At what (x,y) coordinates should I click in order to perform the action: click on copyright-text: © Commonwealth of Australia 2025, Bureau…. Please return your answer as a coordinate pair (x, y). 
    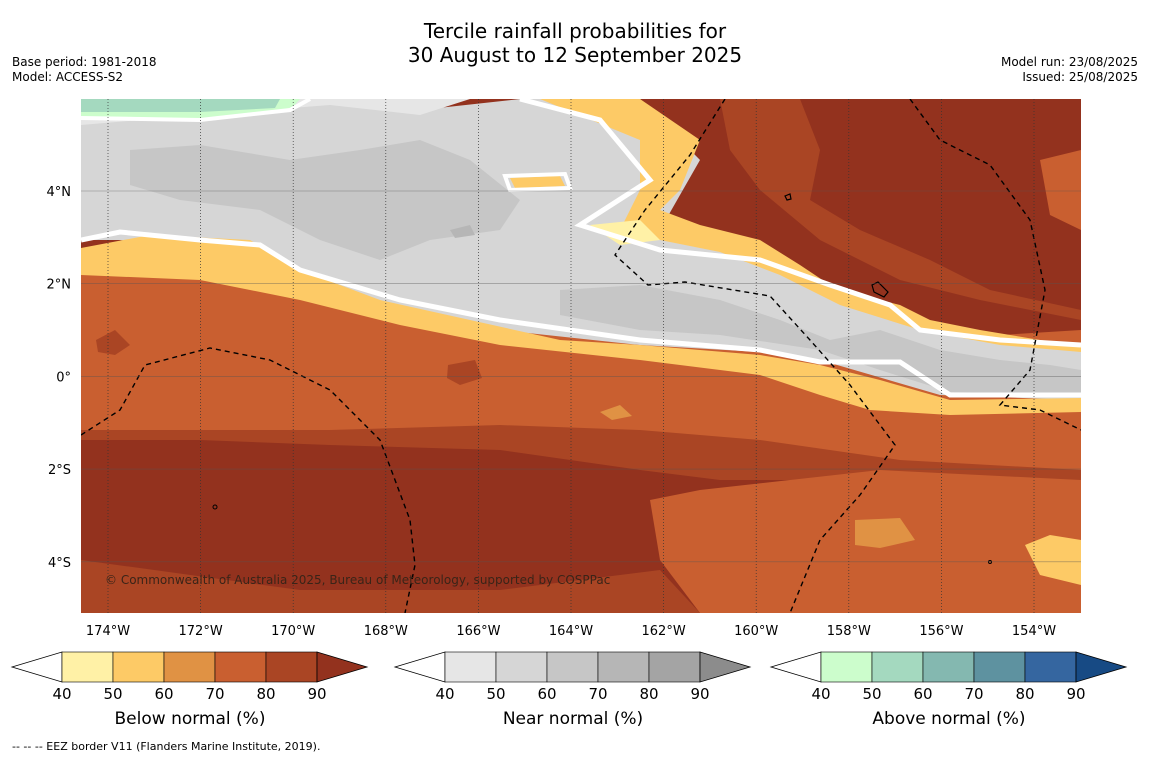
    Looking at the image, I should click on (357, 580).